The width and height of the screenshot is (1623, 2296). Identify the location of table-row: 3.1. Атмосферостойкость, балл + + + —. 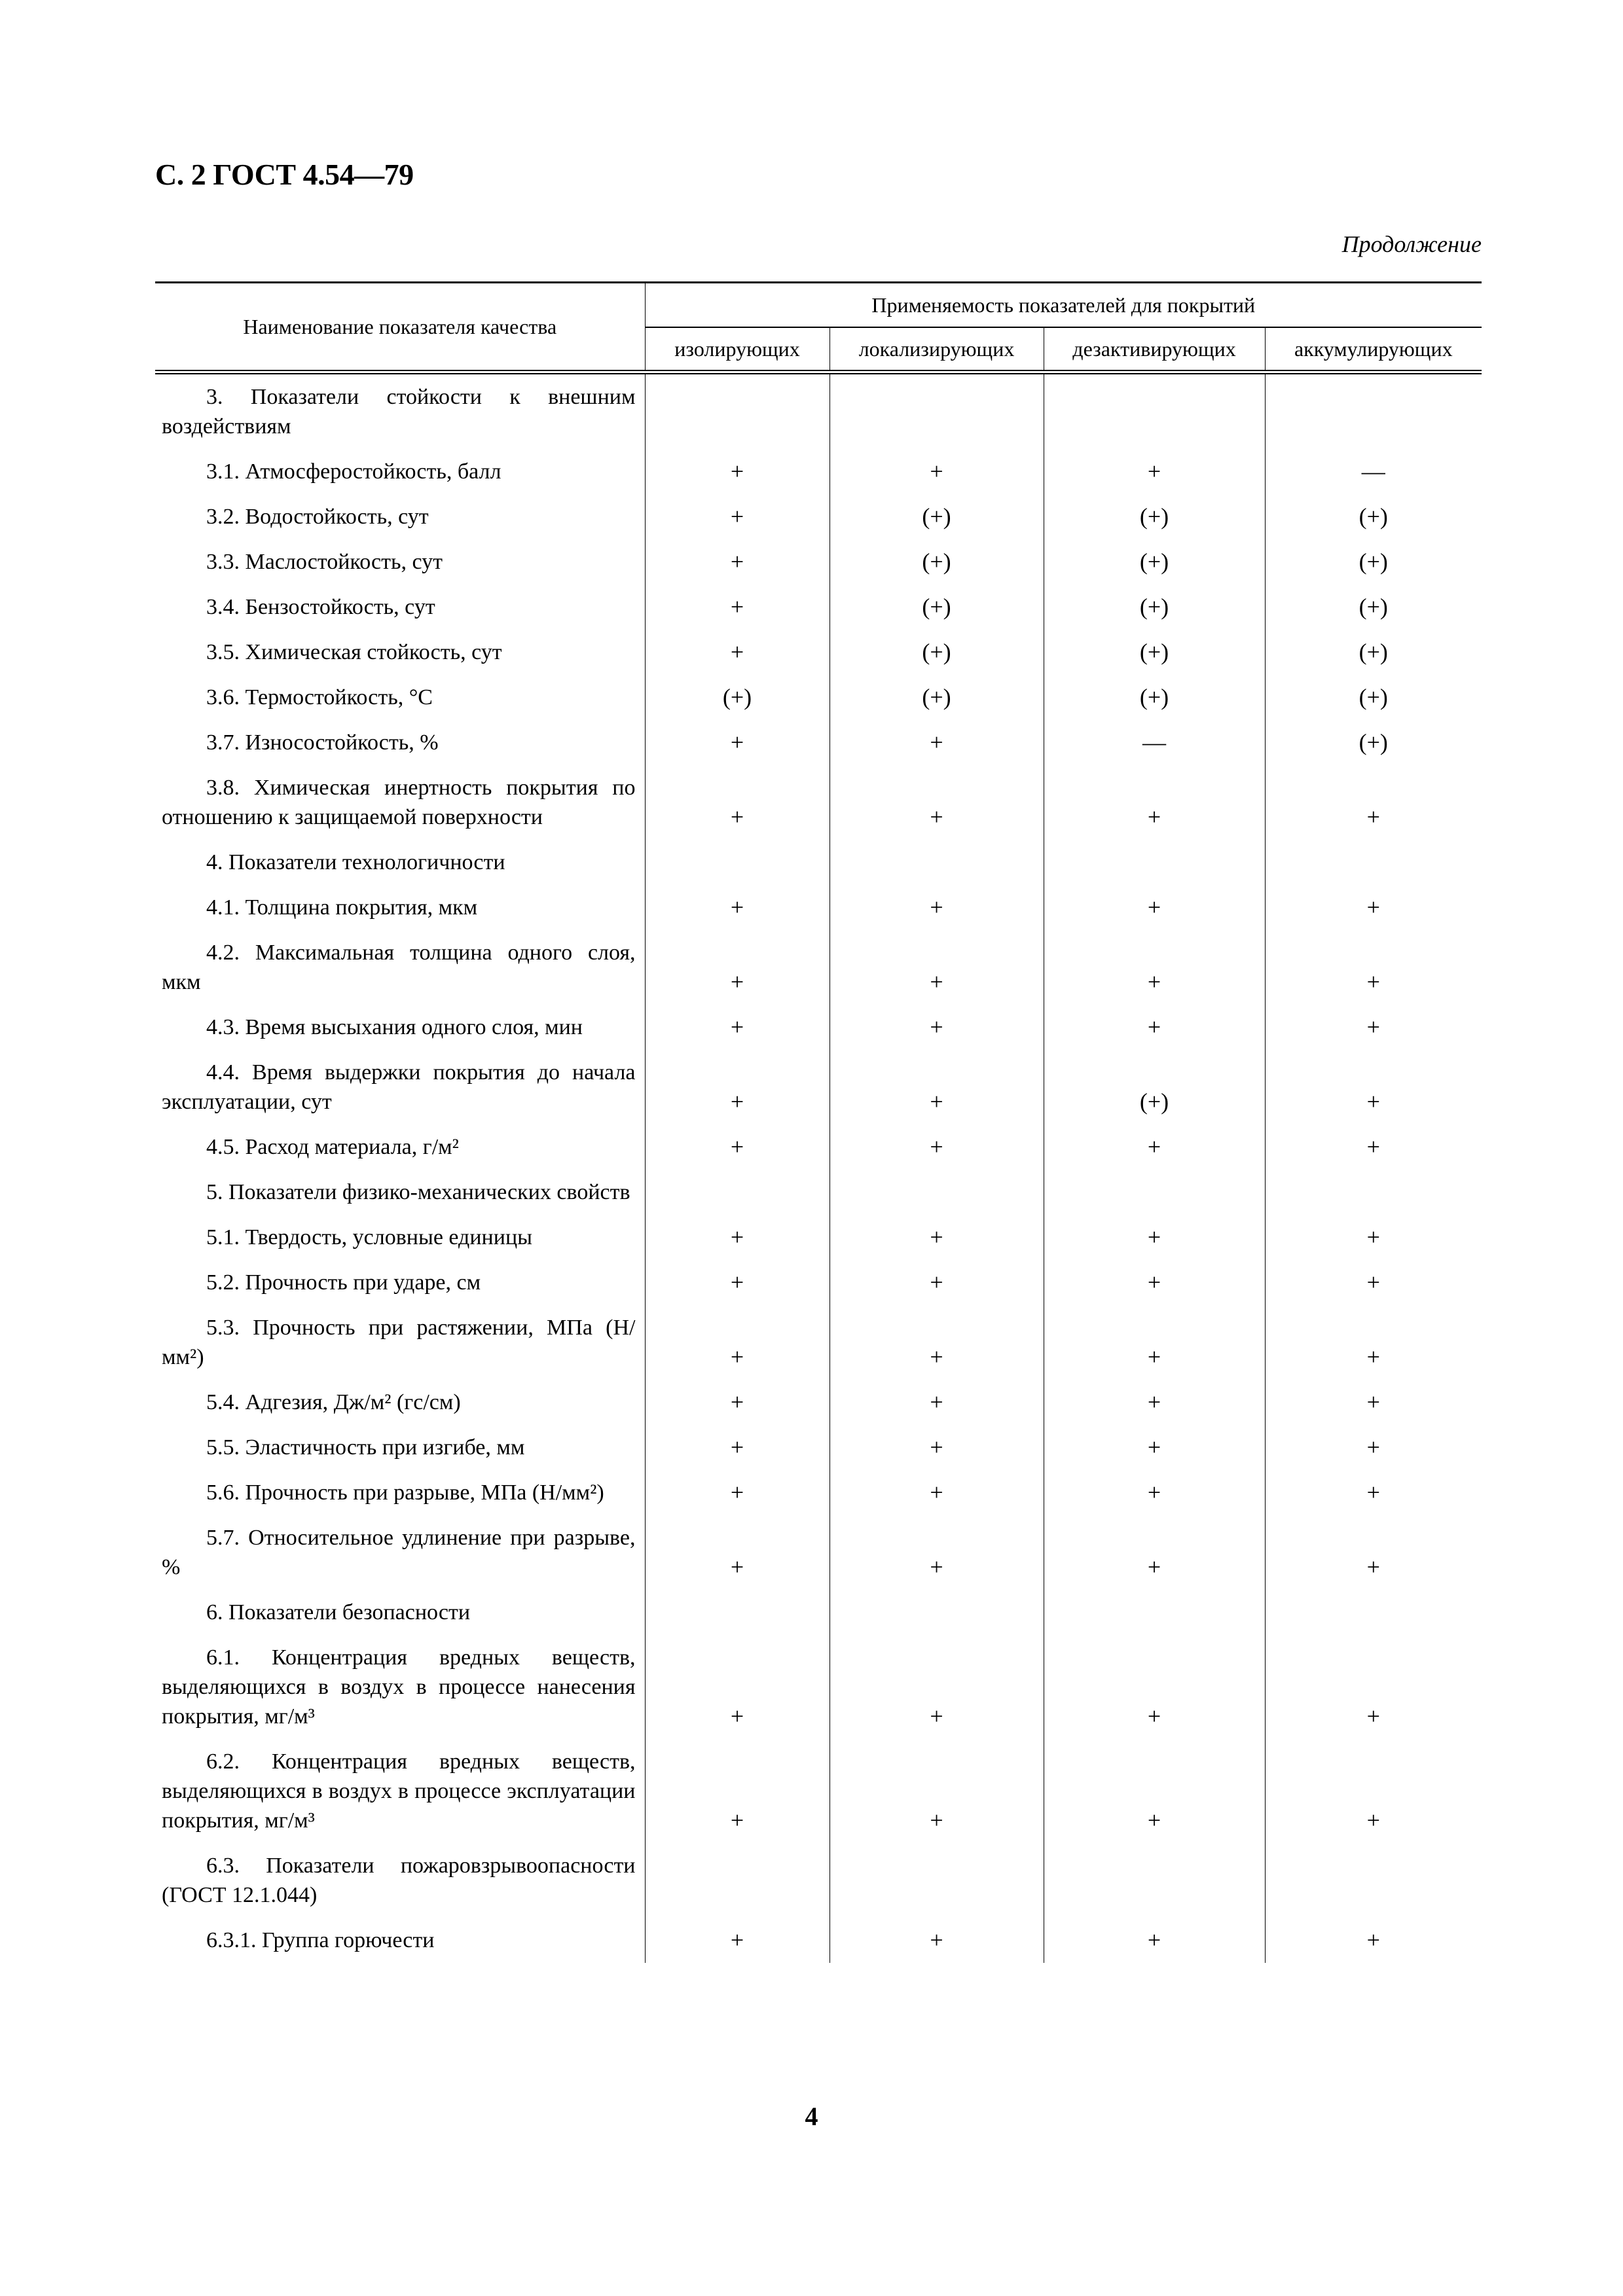
(818, 471).